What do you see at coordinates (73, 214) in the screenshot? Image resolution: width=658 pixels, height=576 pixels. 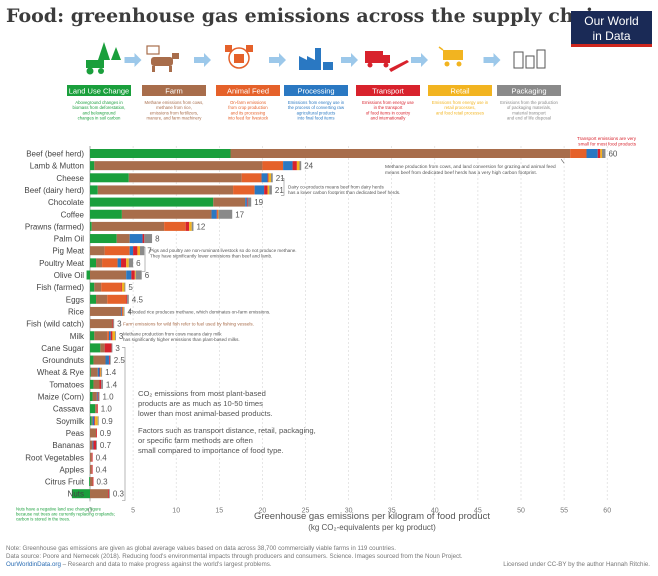 I see `category-label: Coffee` at bounding box center [73, 214].